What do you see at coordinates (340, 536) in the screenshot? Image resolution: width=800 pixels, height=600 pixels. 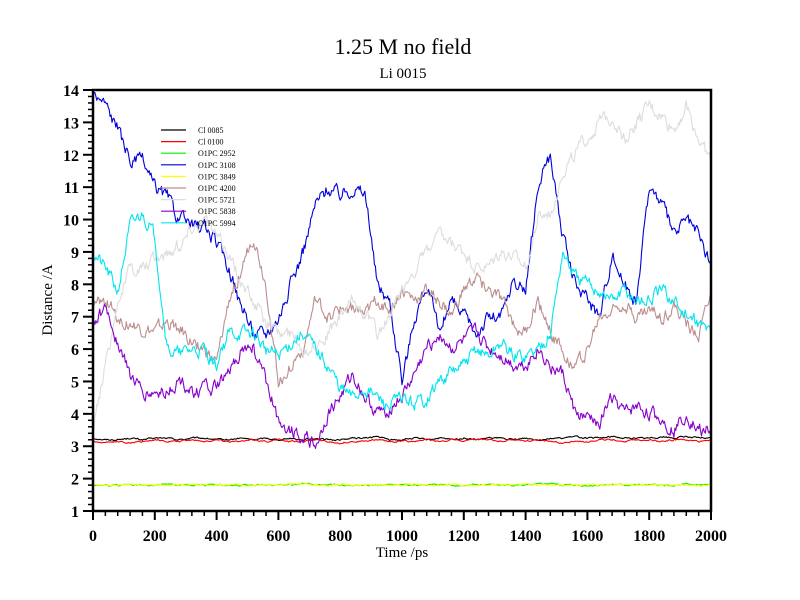 I see `x-tick-label: 800` at bounding box center [340, 536].